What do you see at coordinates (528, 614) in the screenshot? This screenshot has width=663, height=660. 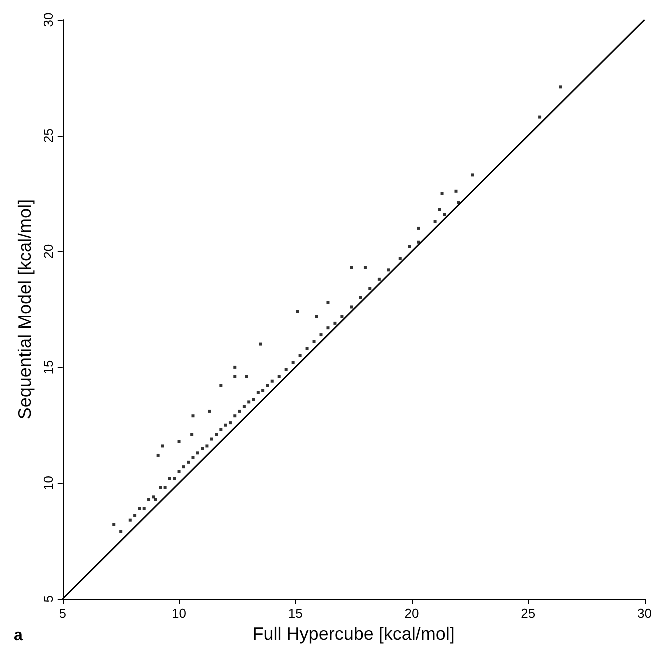 I see `x-tick-label: 25` at bounding box center [528, 614].